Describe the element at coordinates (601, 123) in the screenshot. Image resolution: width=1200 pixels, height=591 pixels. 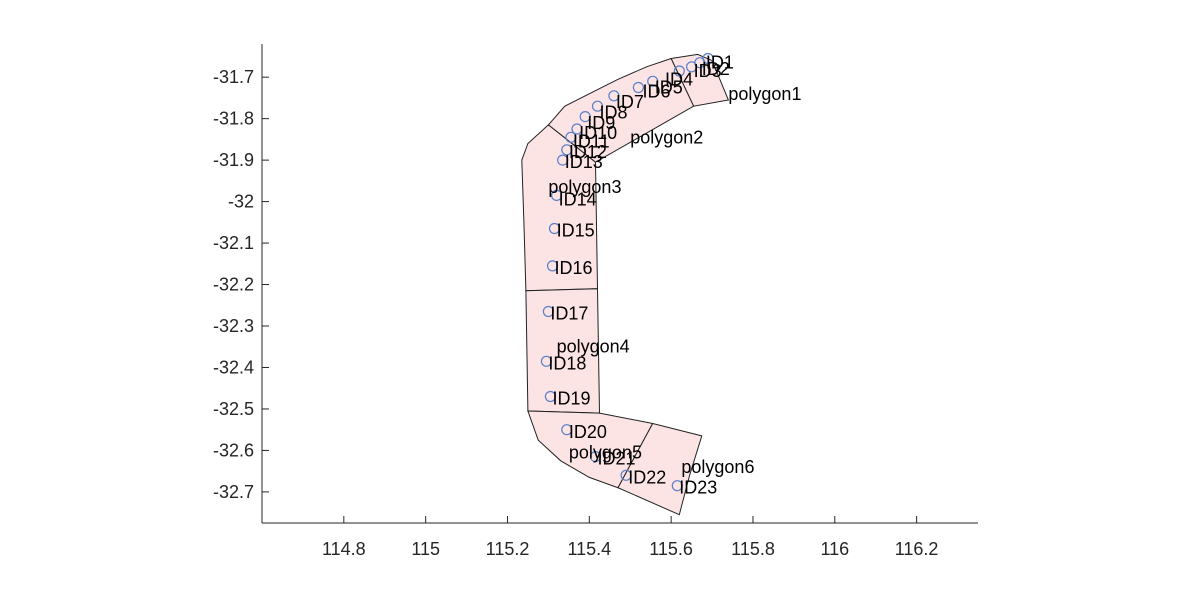
I see `point-label-9: ID9` at that location.